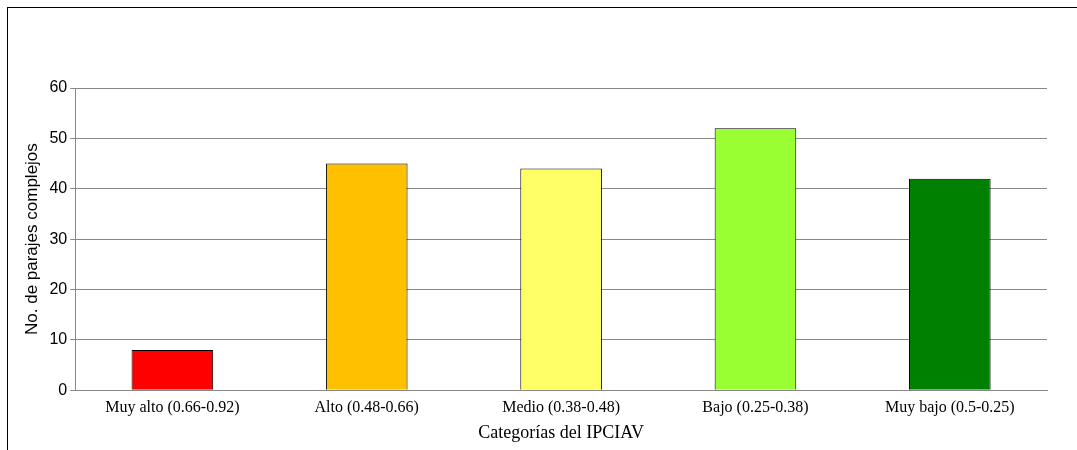  What do you see at coordinates (58, 238) in the screenshot?
I see `y-tick-label: 30` at bounding box center [58, 238].